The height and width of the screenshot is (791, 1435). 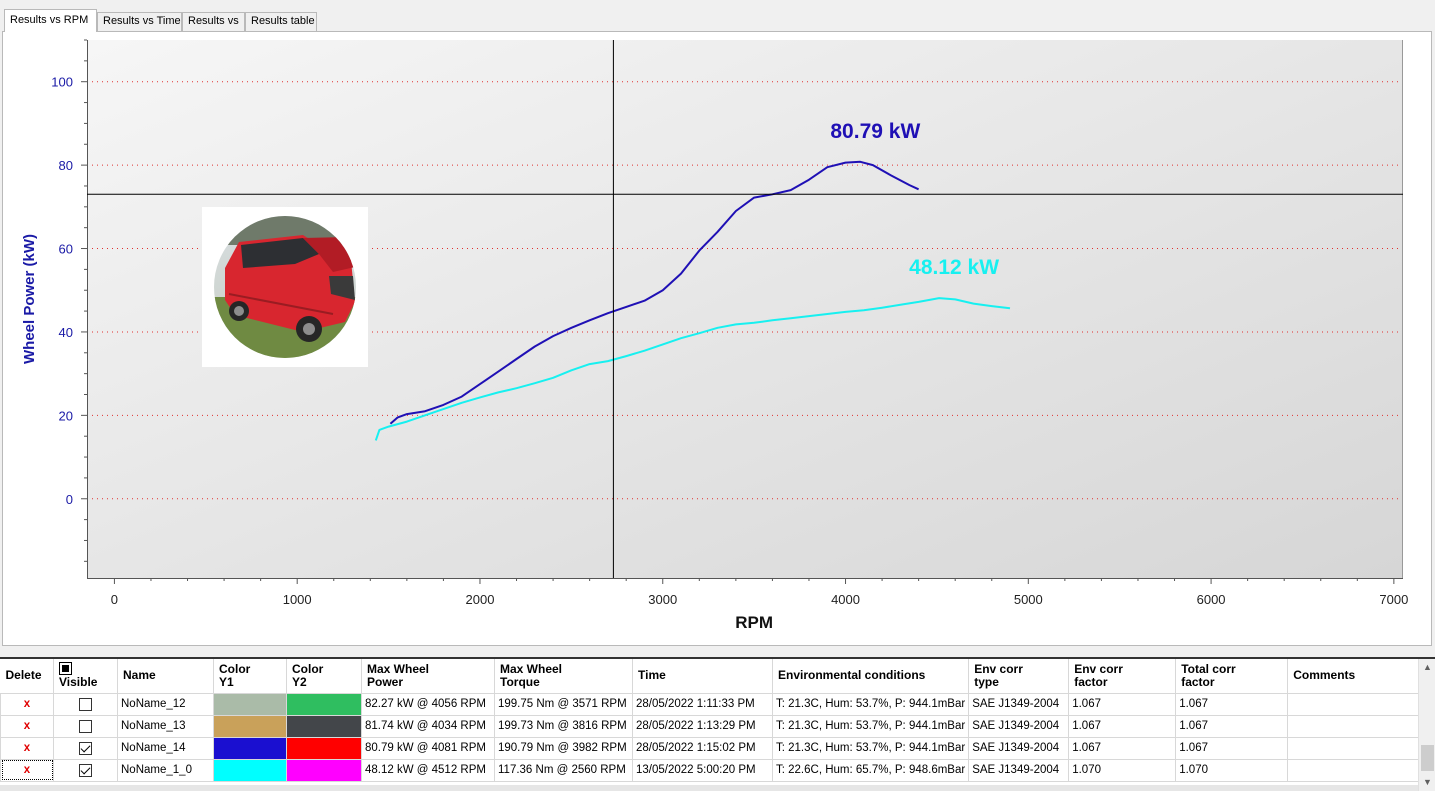 I want to click on header-total-corr-factor: Total corr factor, so click(x=1232, y=676).